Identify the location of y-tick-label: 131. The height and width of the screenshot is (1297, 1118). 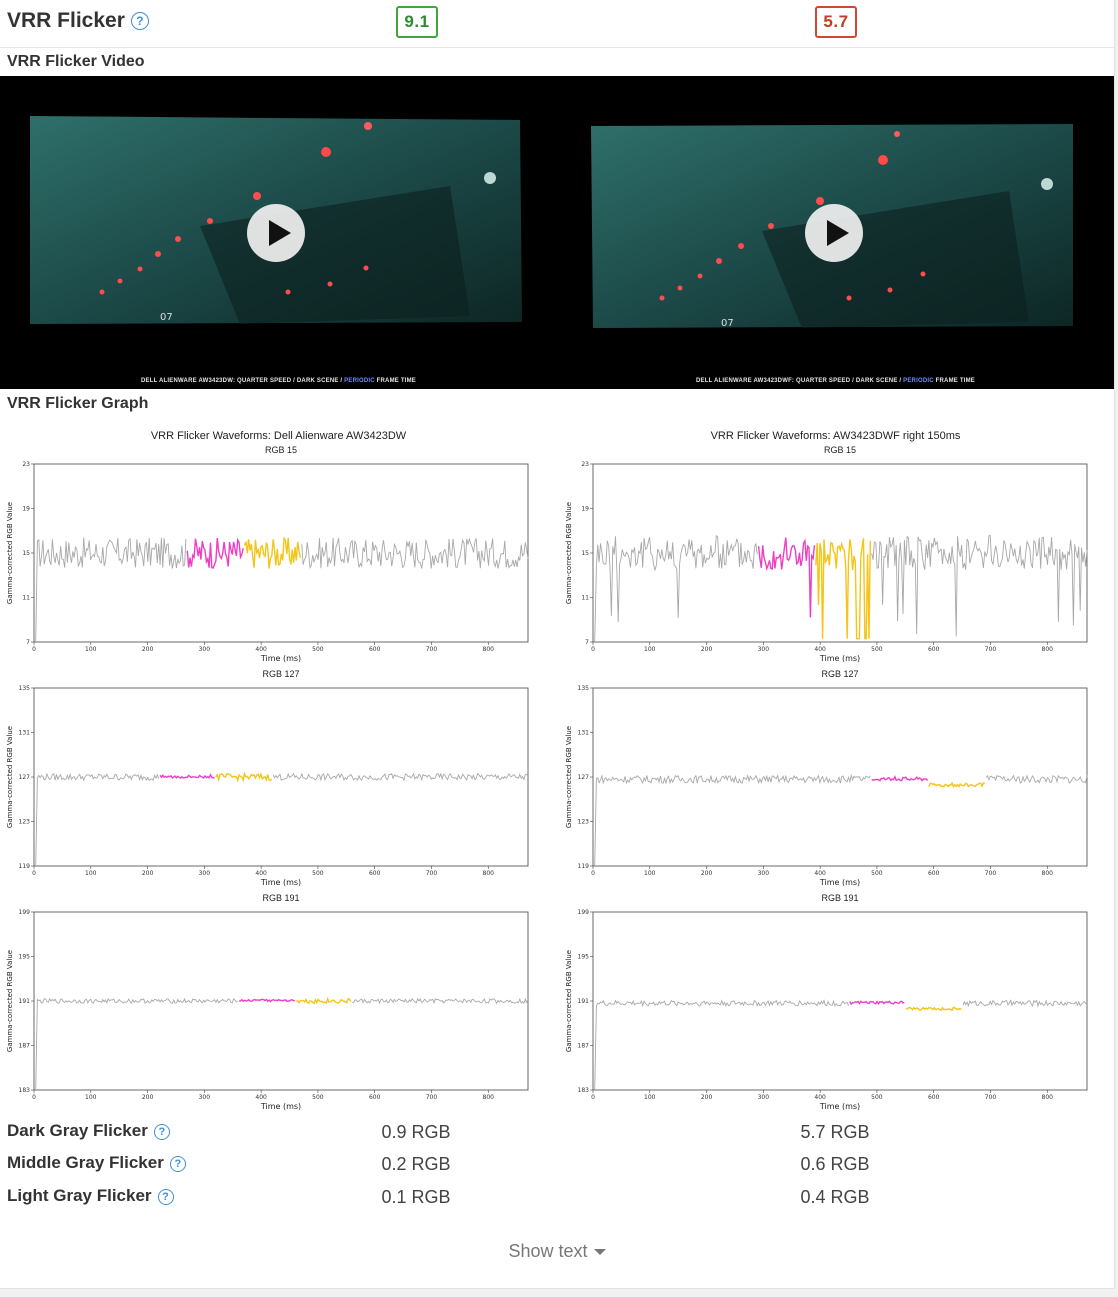
(584, 733).